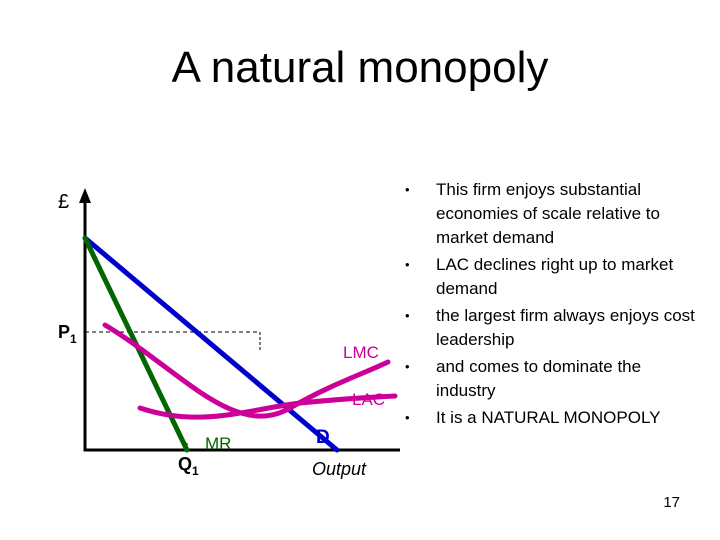 The image size is (720, 540). I want to click on lmc-label: LMC, so click(361, 352).